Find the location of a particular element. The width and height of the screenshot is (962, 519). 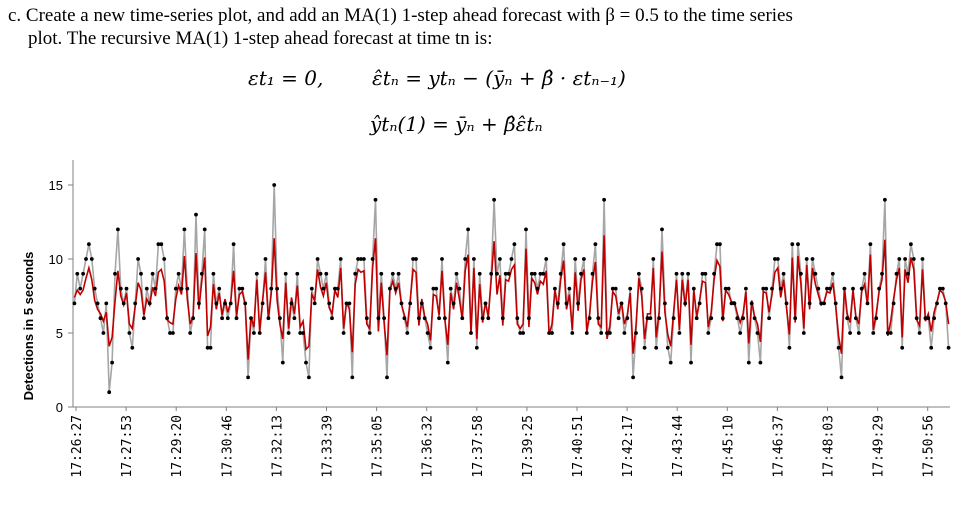

formula-error-recursion: ε̂tₙ = ytₙ − (ȳₙ + β̂ · εtₙ₋₁) is located at coordinates (499, 78).